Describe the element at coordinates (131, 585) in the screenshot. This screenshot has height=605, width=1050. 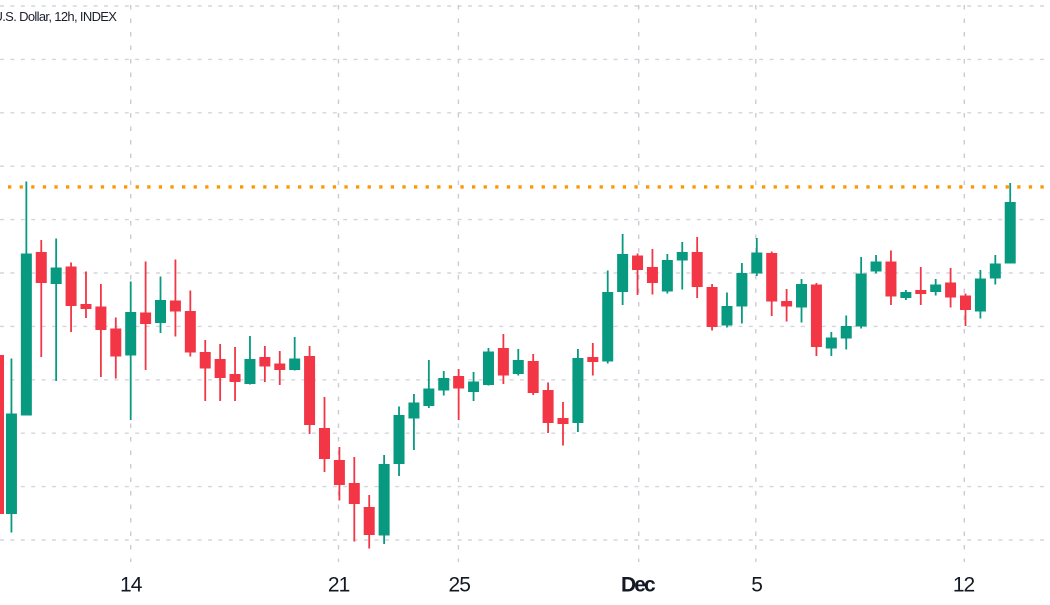
I see `svg-text: 14` at that location.